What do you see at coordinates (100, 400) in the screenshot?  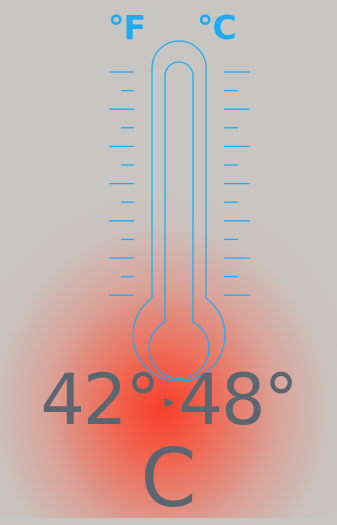 I see `temperature-low: 42°` at bounding box center [100, 400].